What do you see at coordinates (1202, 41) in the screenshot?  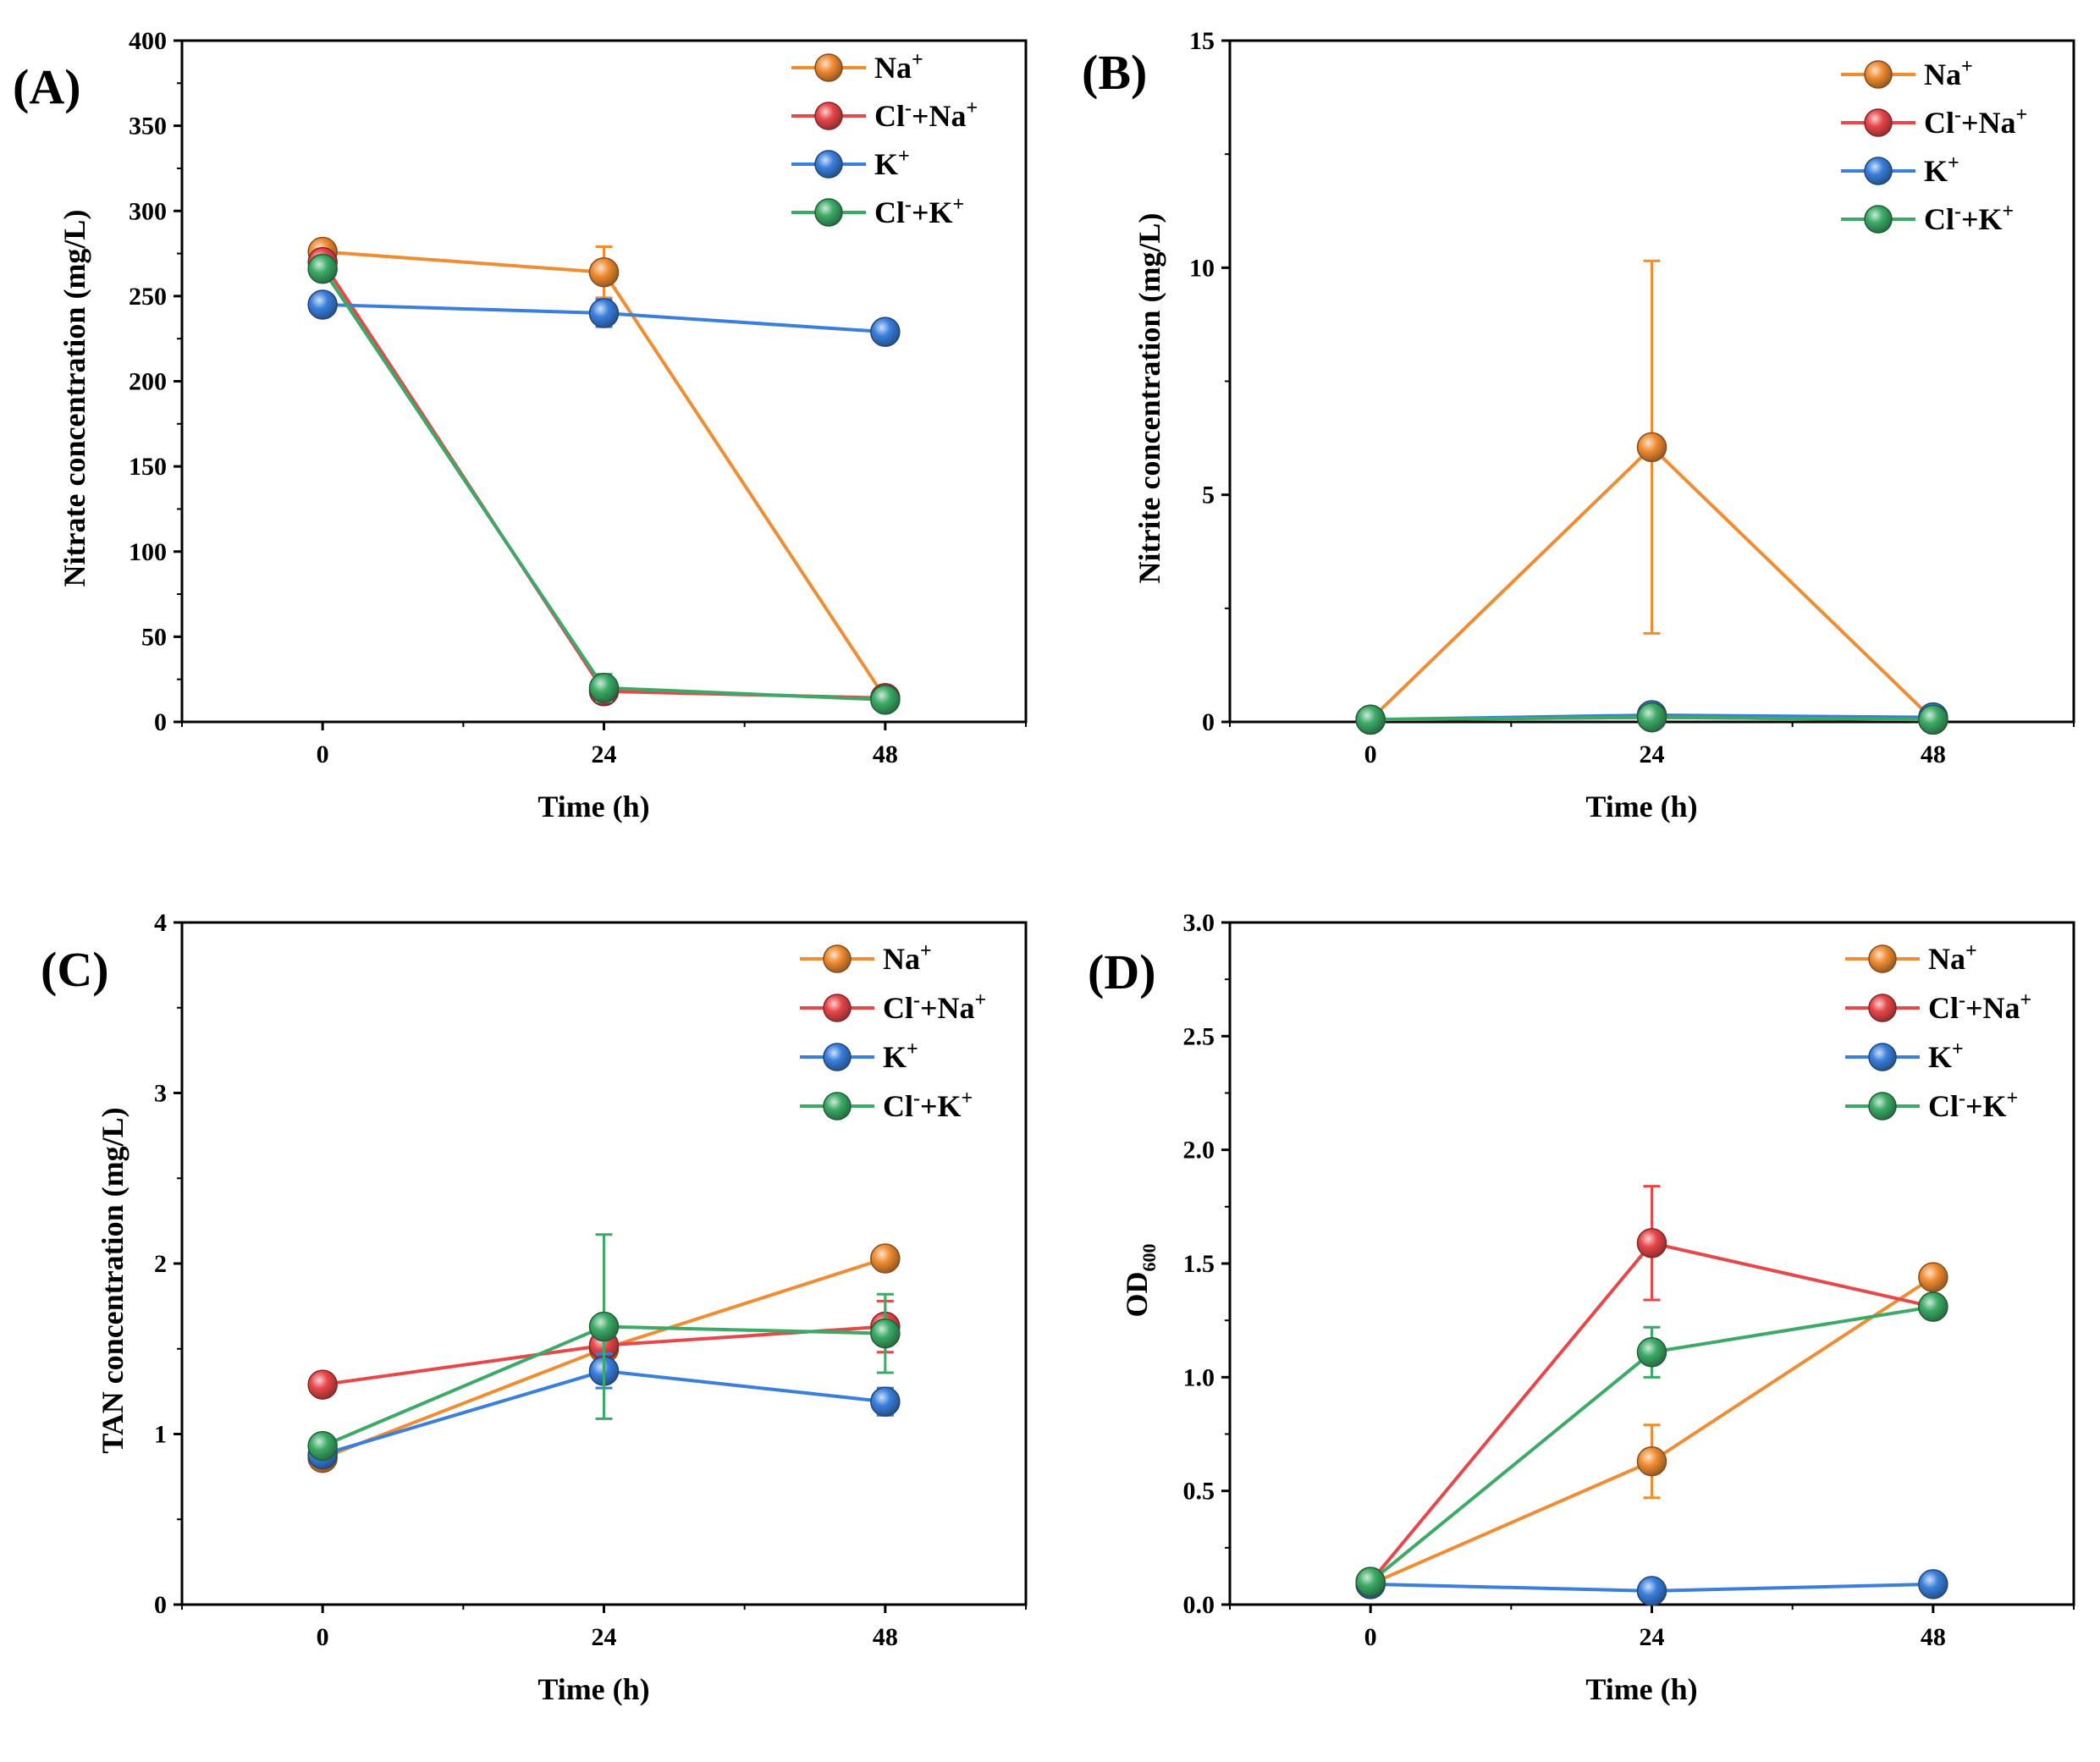 I see `y-tick-label: 15` at bounding box center [1202, 41].